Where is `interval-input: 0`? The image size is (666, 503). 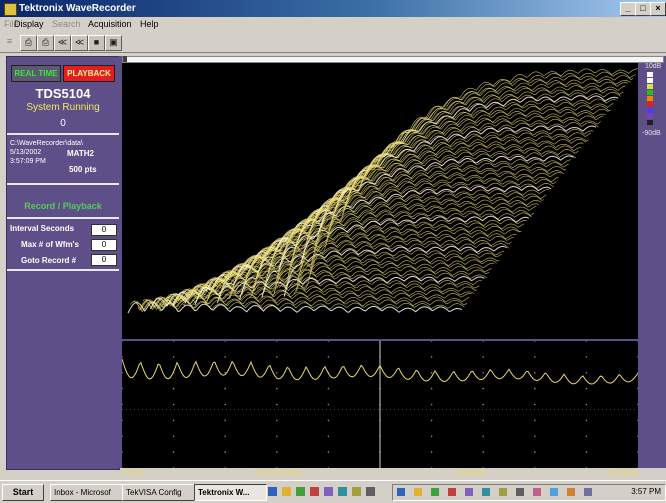 interval-input: 0 is located at coordinates (104, 230).